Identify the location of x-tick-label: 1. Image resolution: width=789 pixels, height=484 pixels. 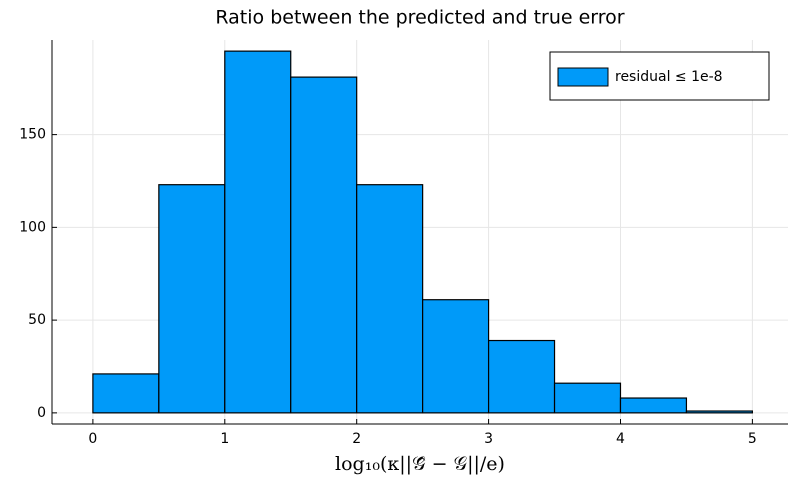
(224, 439).